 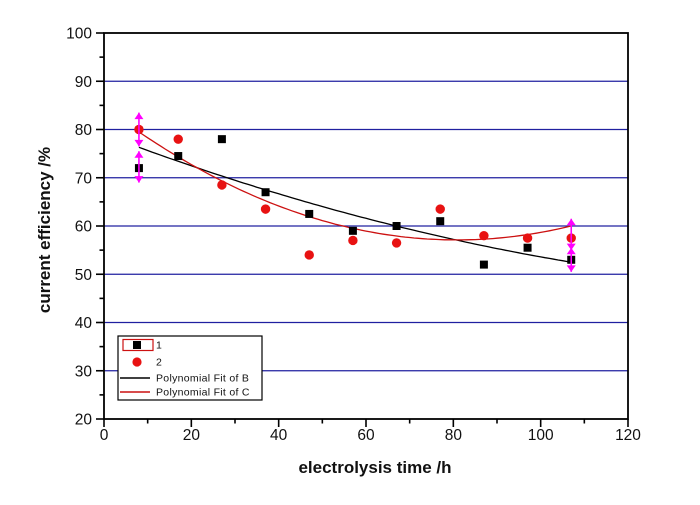 I want to click on legend-label-fit-c: Polynomial Fit of C, so click(x=203, y=393).